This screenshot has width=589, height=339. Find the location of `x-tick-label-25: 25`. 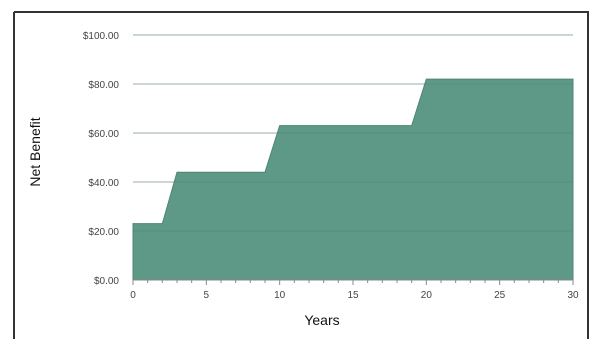

x-tick-label-25: 25 is located at coordinates (500, 295).